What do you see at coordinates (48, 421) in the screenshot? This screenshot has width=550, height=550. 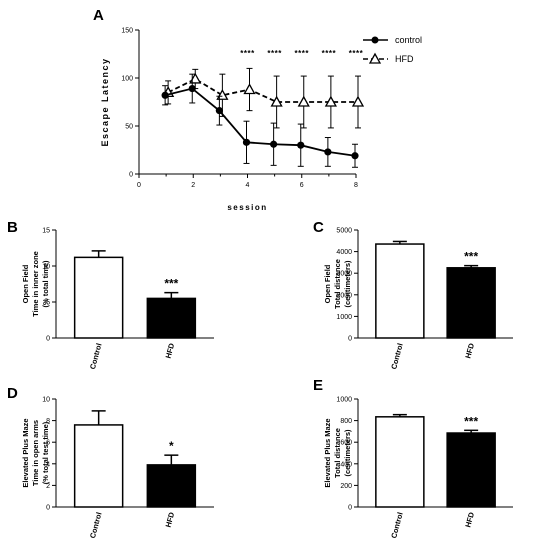 I see `y-tick-label: 8` at bounding box center [48, 421].